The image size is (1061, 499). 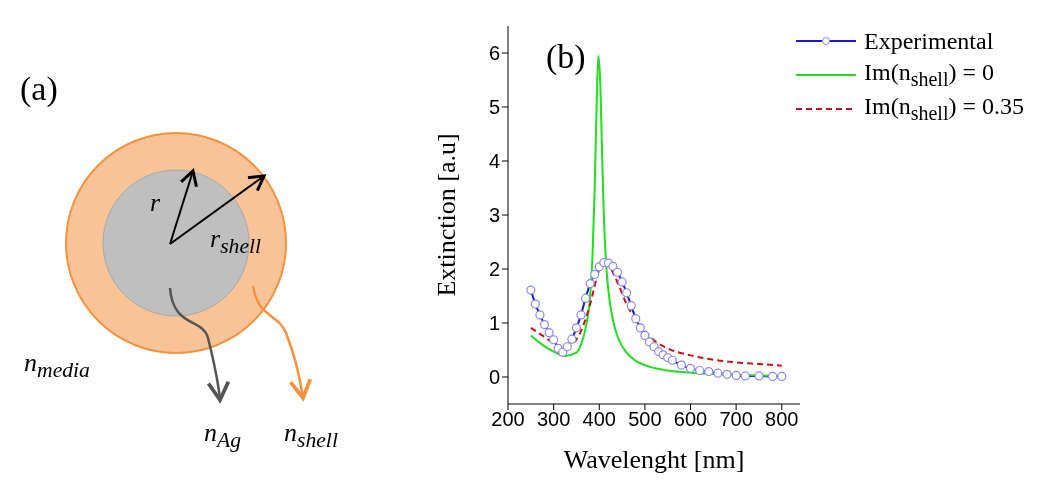 I want to click on y-tick-label: 0, so click(x=494, y=377).